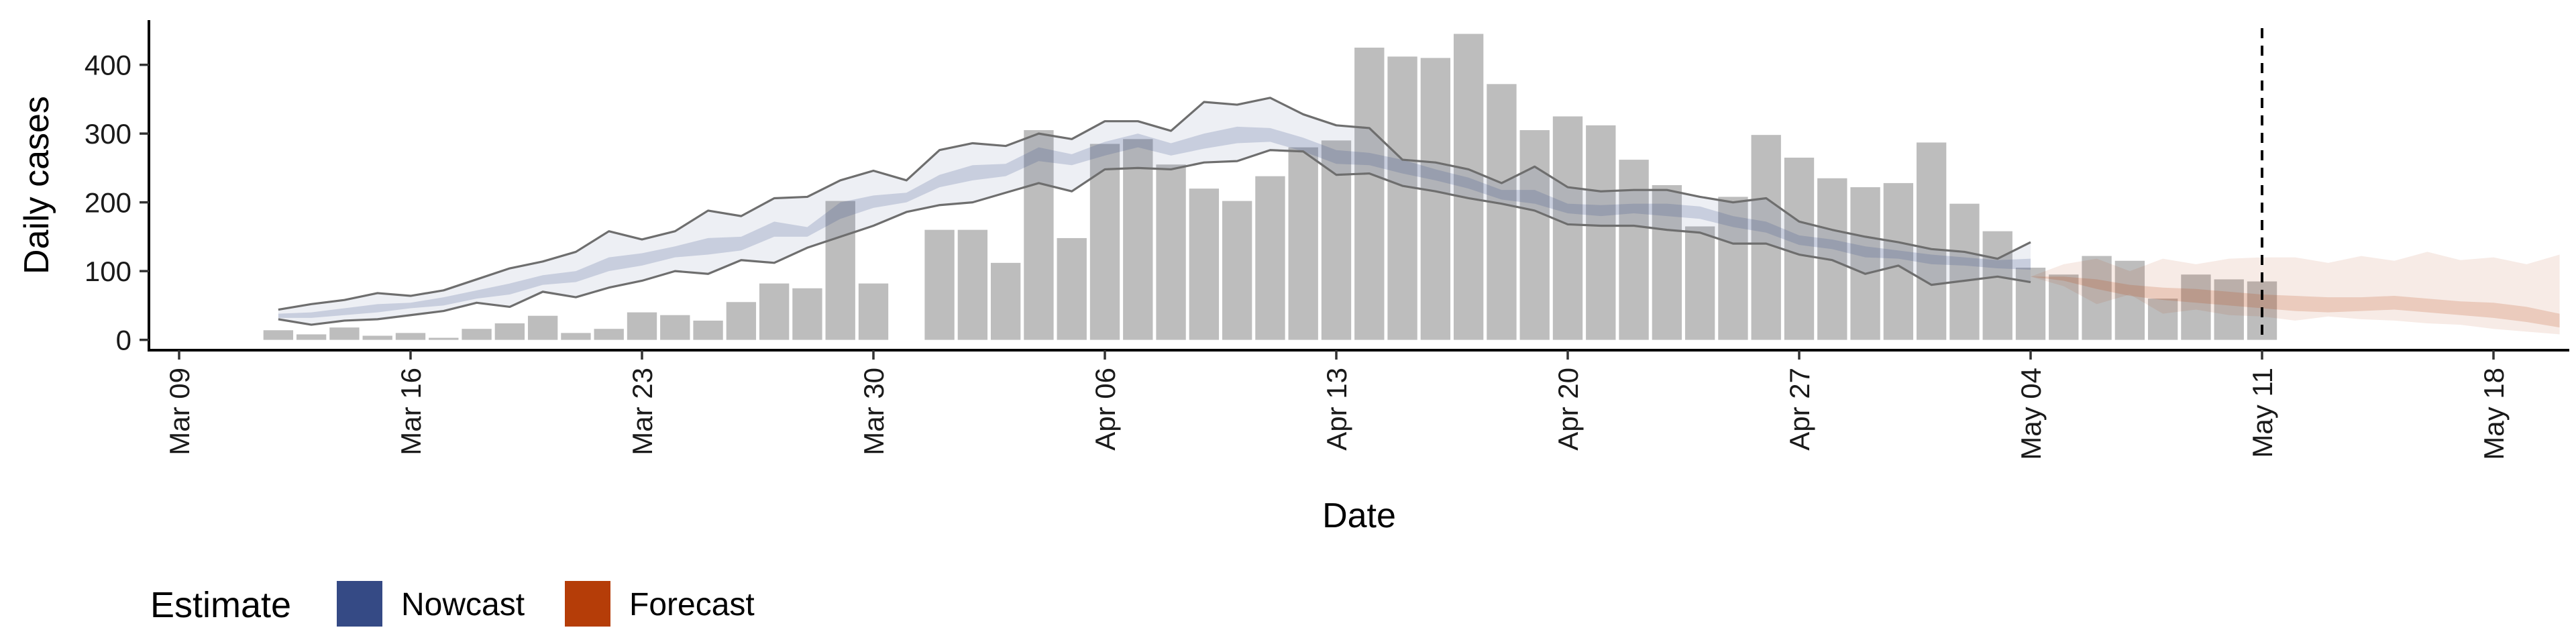  What do you see at coordinates (108, 134) in the screenshot?
I see `y-tick-label: 300` at bounding box center [108, 134].